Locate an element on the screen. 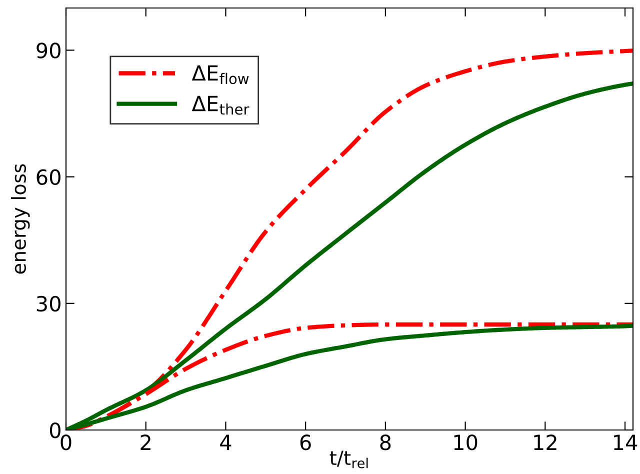  x-tick-label: 14 is located at coordinates (626, 442).